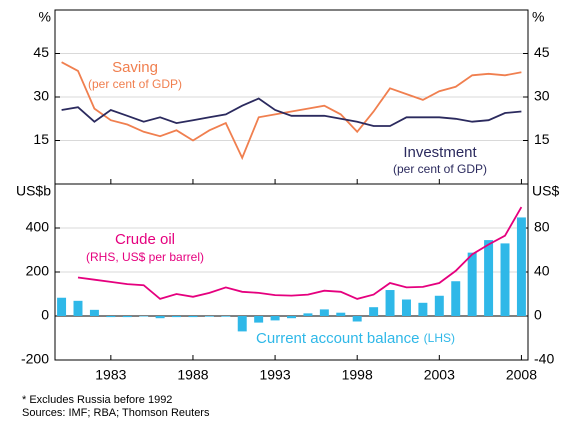 This screenshot has width=566, height=424. Describe the element at coordinates (274, 375) in the screenshot. I see `x-tick-label: 1993` at that location.